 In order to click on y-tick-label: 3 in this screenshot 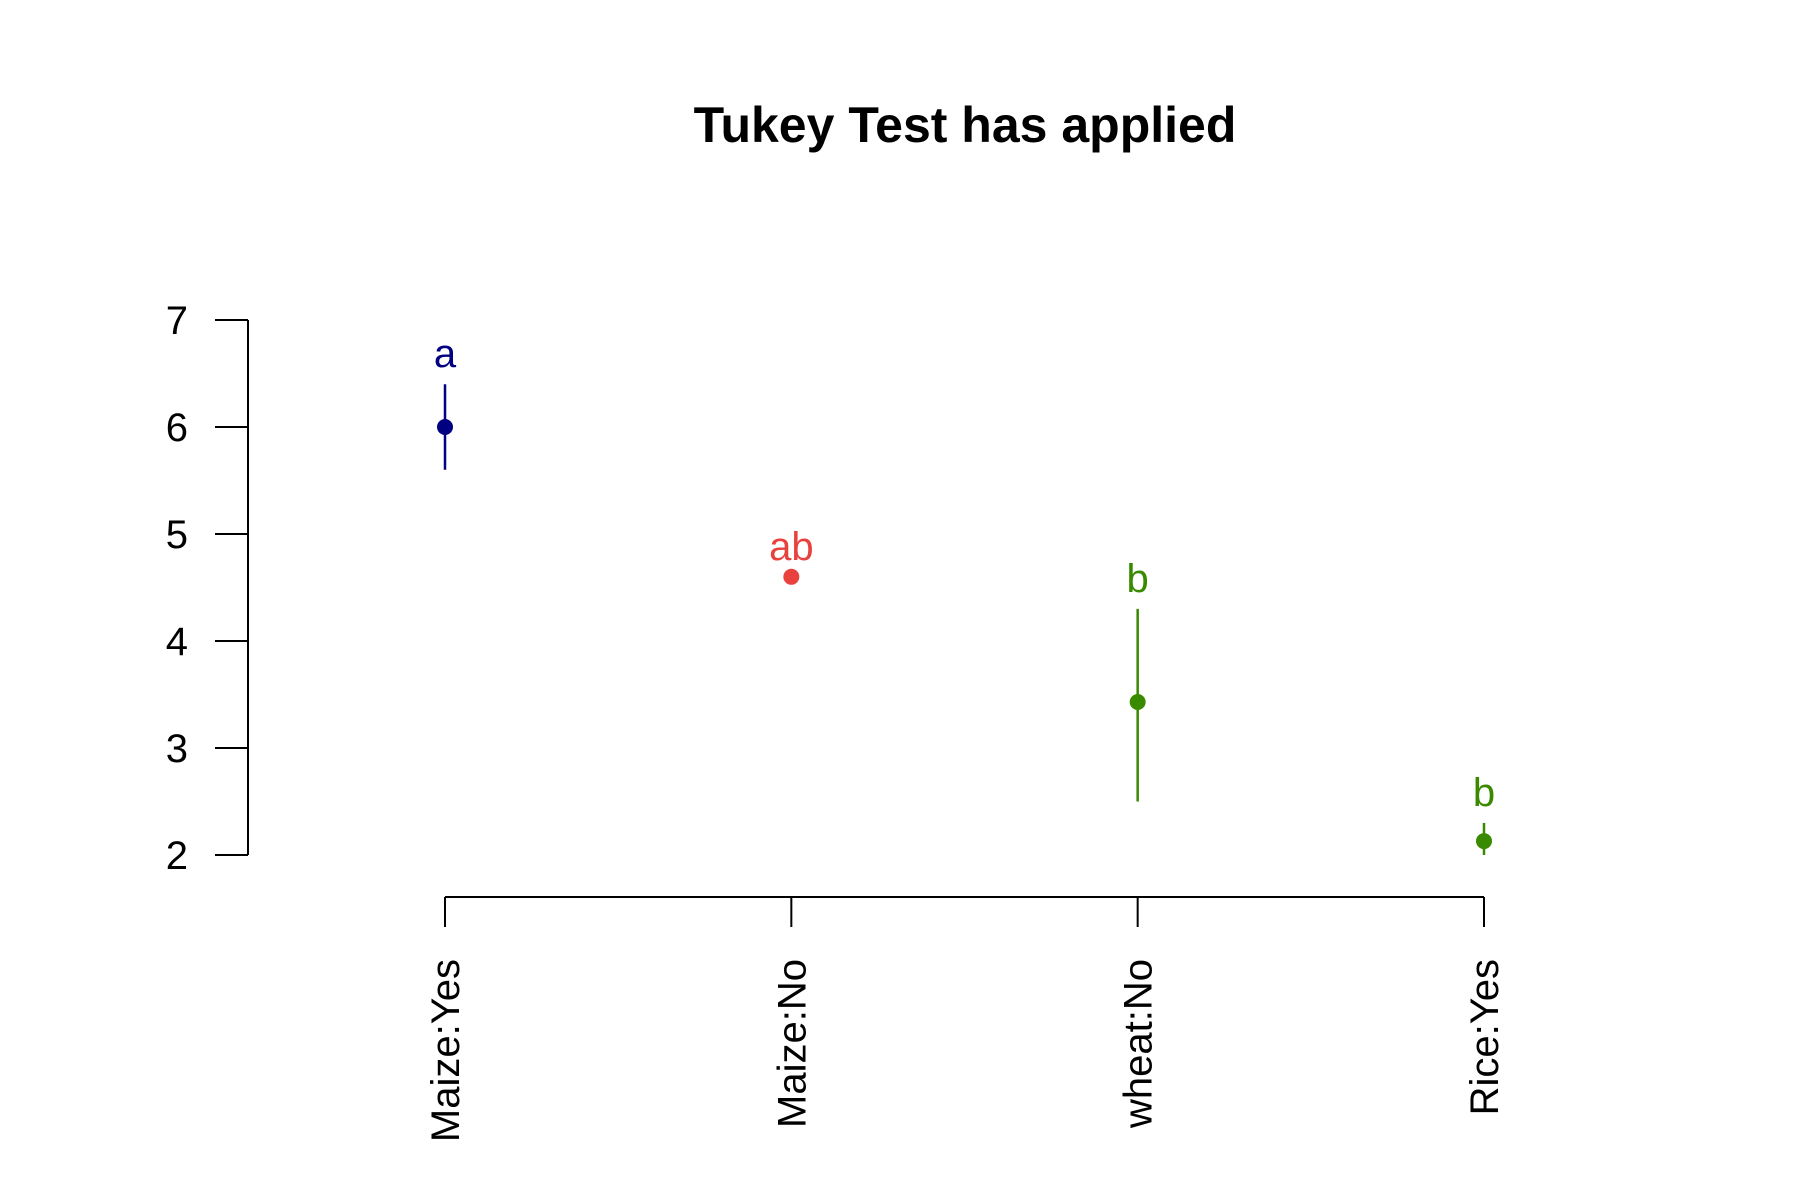, I will do `click(177, 749)`.